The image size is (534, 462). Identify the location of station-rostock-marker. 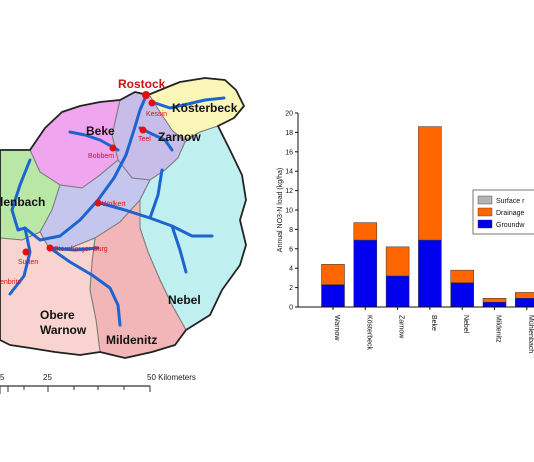
(146, 95).